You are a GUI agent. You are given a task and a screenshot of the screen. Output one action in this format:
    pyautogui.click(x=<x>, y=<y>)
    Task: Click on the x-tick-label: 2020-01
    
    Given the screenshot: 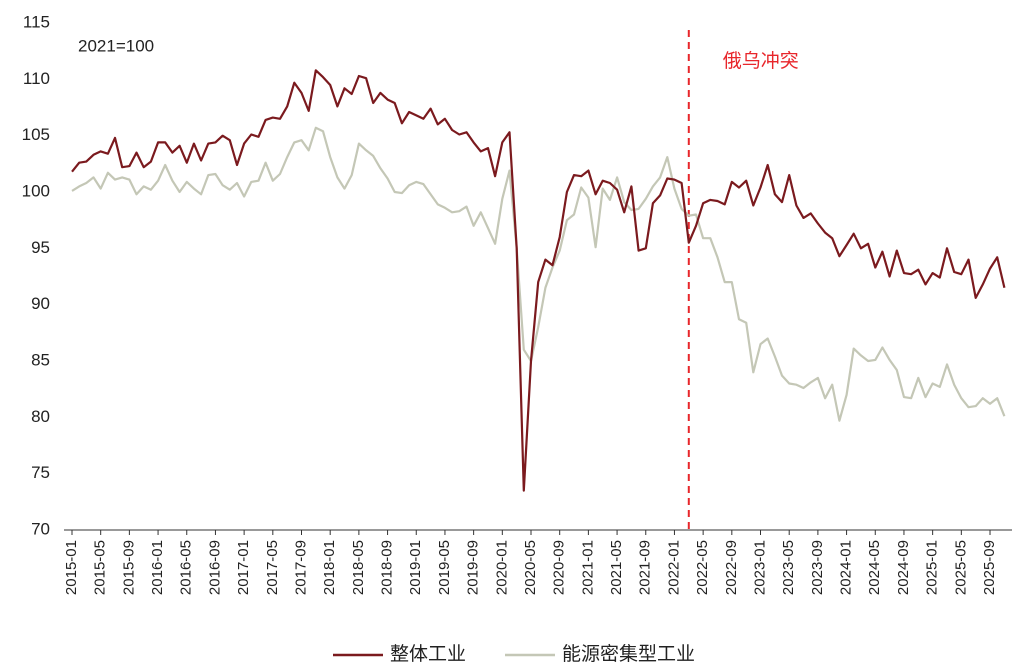 What is the action you would take?
    pyautogui.click(x=501, y=567)
    